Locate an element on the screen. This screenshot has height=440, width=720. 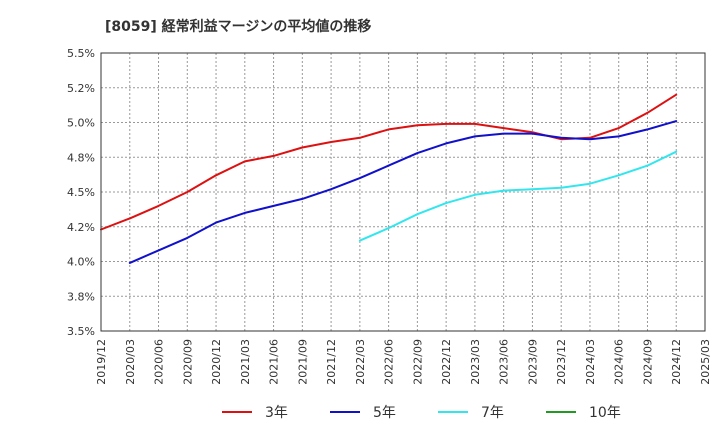
x-tick-label: 2025/03 is located at coordinates (705, 362).